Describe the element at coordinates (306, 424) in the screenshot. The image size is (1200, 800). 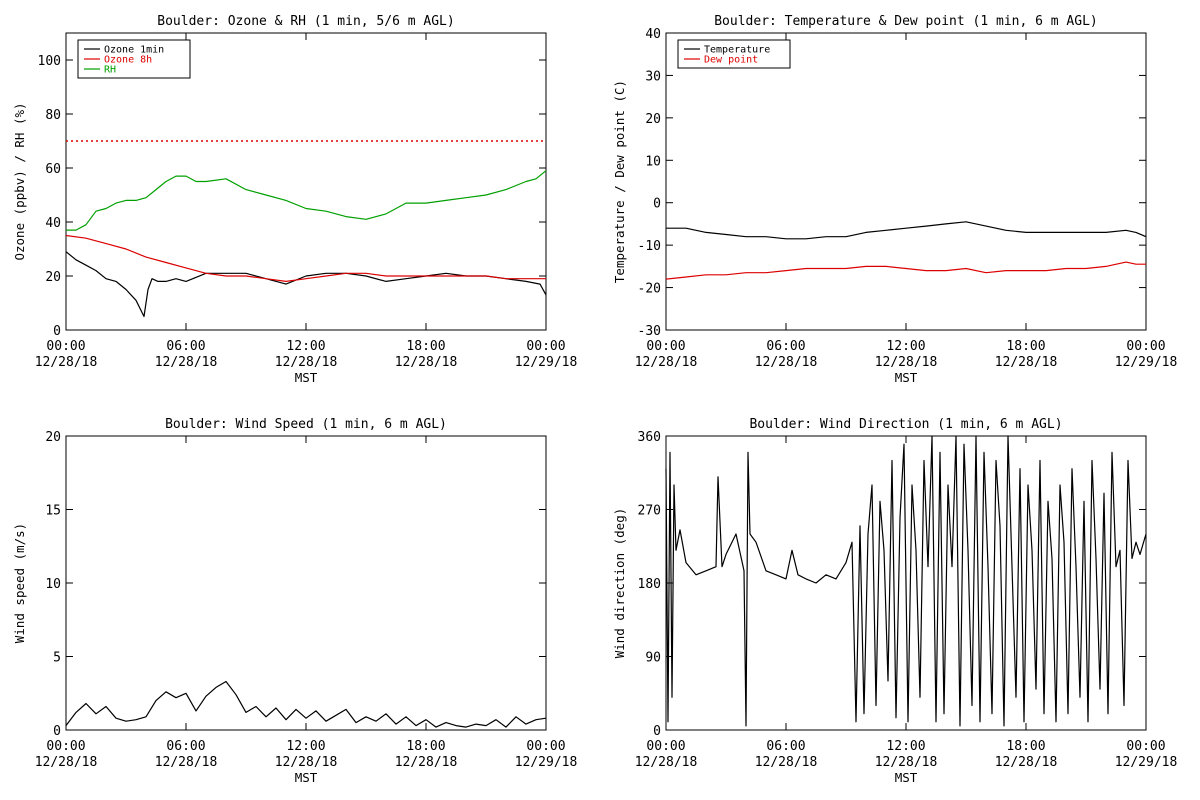
I see `chart-title: Boulder: Wind Speed (1 min, 6 m AGL)` at that location.